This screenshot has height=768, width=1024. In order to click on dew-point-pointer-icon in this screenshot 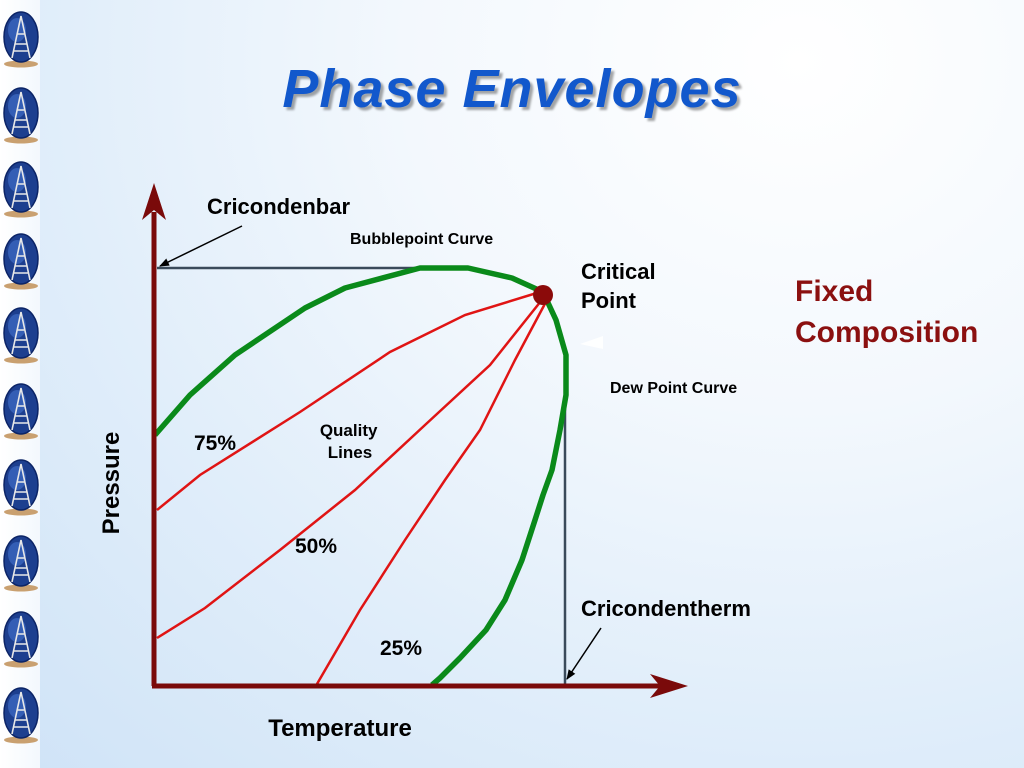, I will do `click(591, 342)`.